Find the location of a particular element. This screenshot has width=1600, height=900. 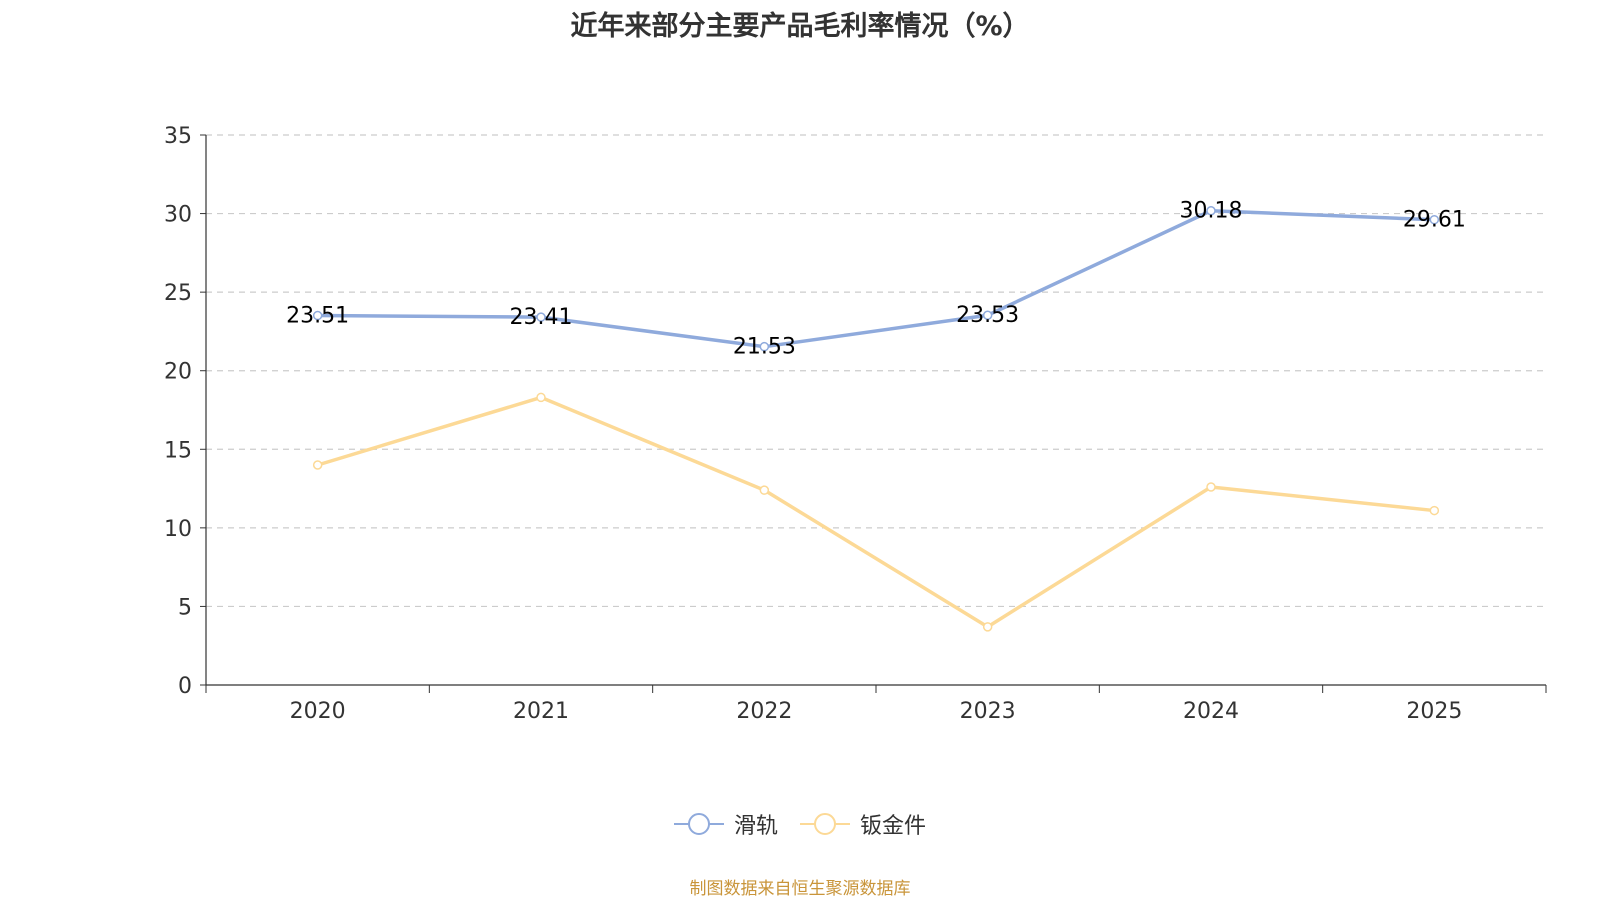

point-1-2020 is located at coordinates (317, 465).